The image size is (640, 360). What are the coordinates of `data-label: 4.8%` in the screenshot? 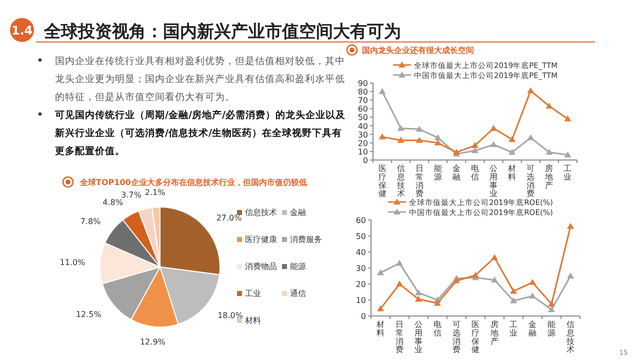 It's located at (113, 202).